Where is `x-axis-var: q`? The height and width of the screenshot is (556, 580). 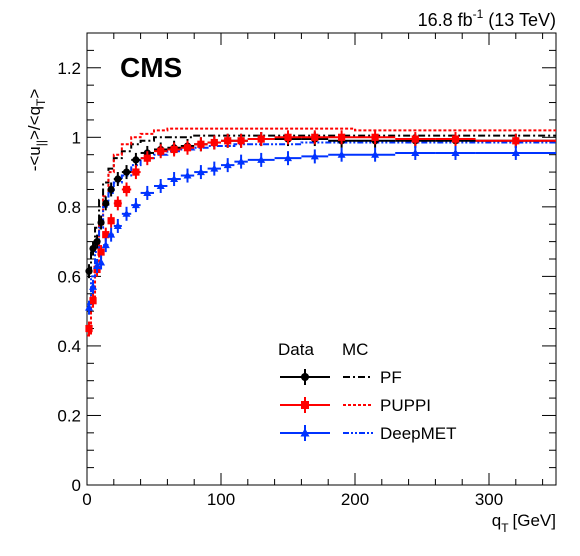
x-axis-var: q is located at coordinates (496, 520).